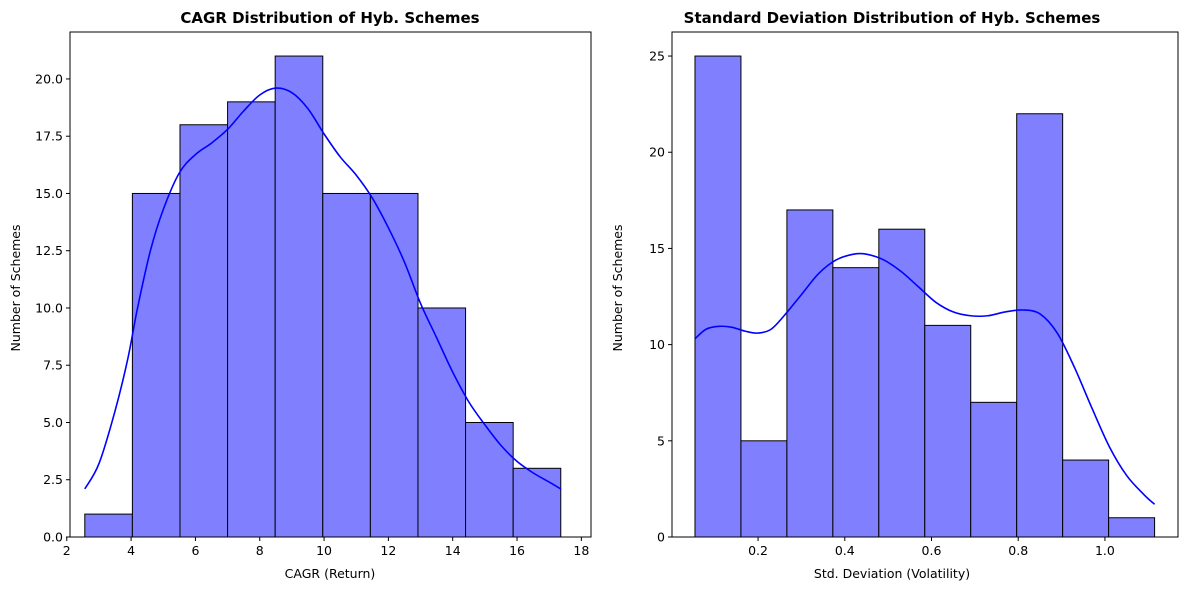 The height and width of the screenshot is (590, 1189). I want to click on x-tick-label: 2, so click(67, 550).